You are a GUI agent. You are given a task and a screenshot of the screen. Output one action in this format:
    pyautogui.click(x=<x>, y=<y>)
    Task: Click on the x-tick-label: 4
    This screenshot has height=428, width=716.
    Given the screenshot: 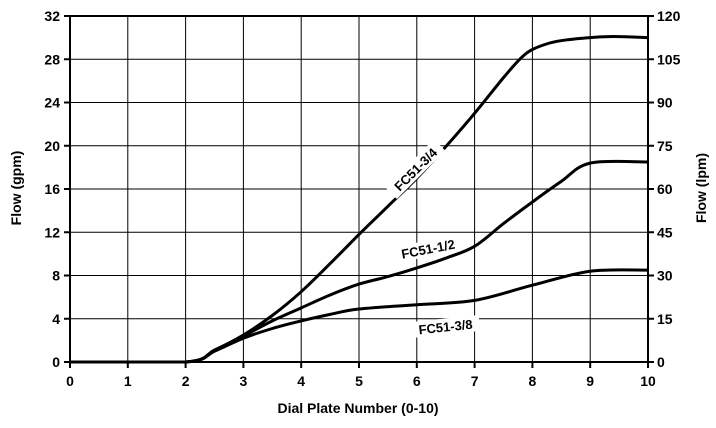 What is the action you would take?
    pyautogui.click(x=301, y=381)
    